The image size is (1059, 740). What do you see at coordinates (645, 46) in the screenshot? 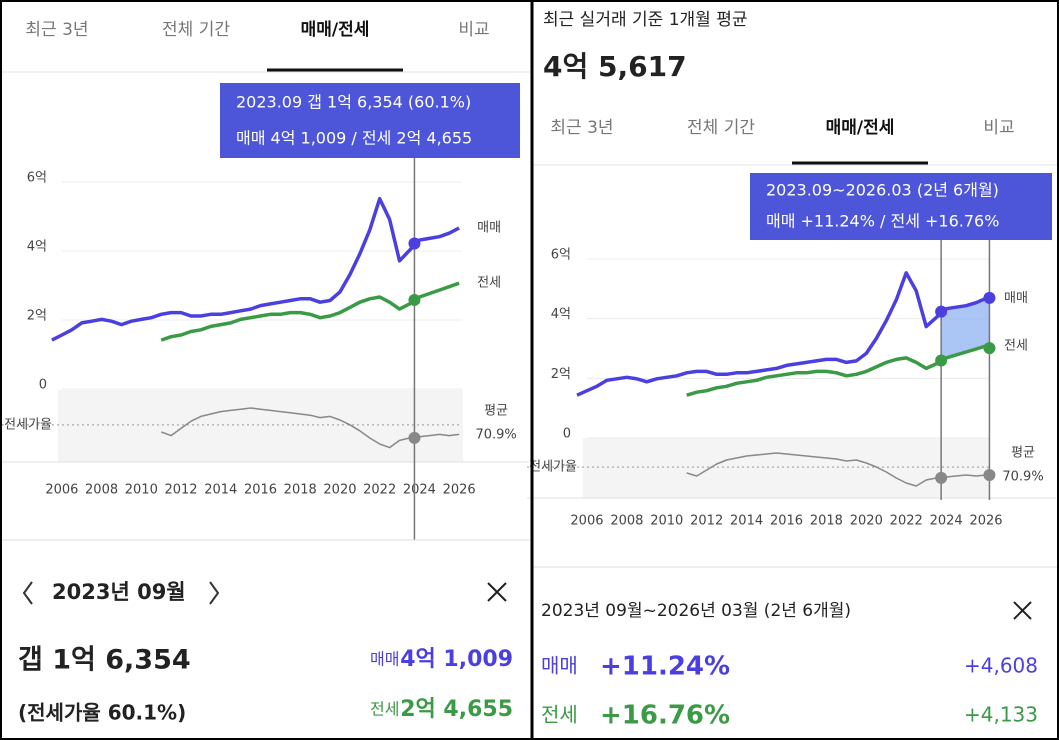
I see `right-header: 최근 실거래 기준 1개월 평균 4억 5,617` at bounding box center [645, 46].